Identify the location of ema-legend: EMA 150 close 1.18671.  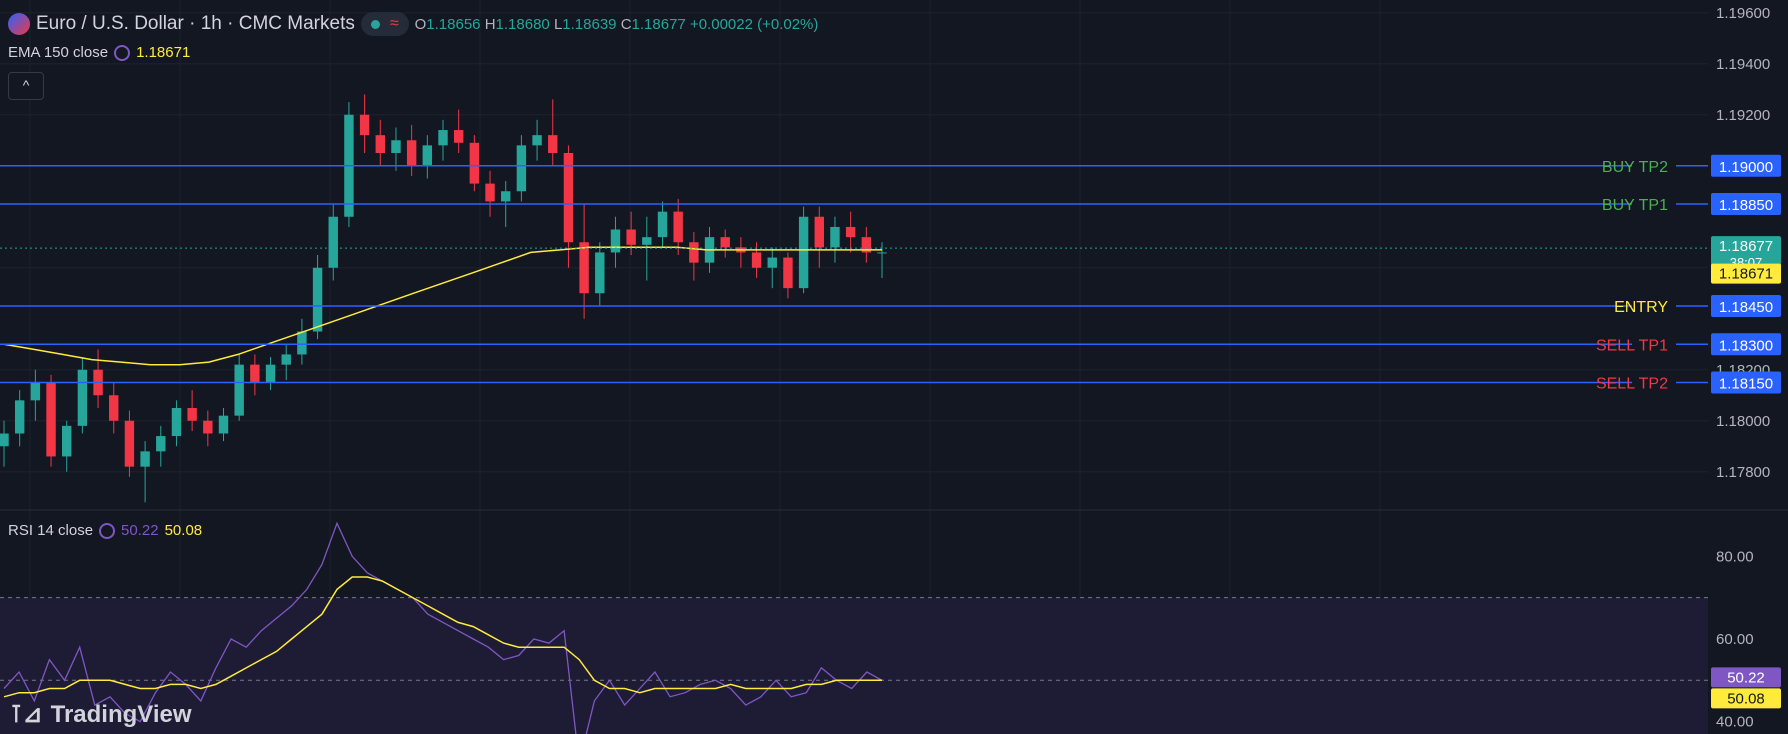
(99, 52).